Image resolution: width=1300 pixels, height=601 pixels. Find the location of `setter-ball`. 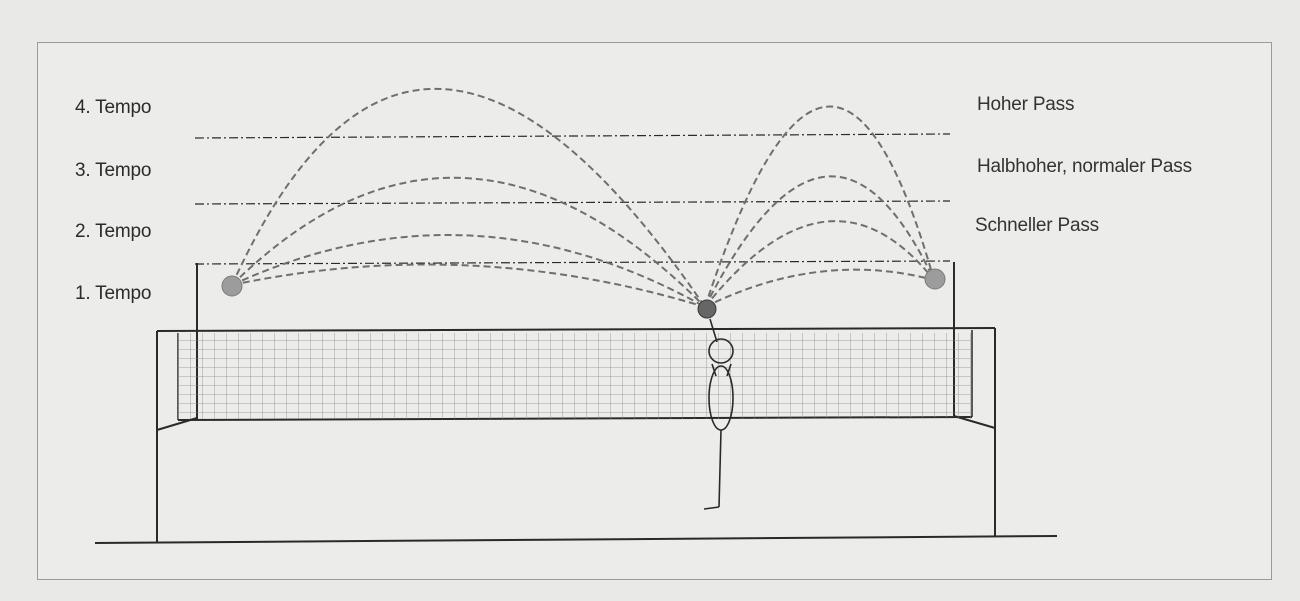

setter-ball is located at coordinates (707, 309).